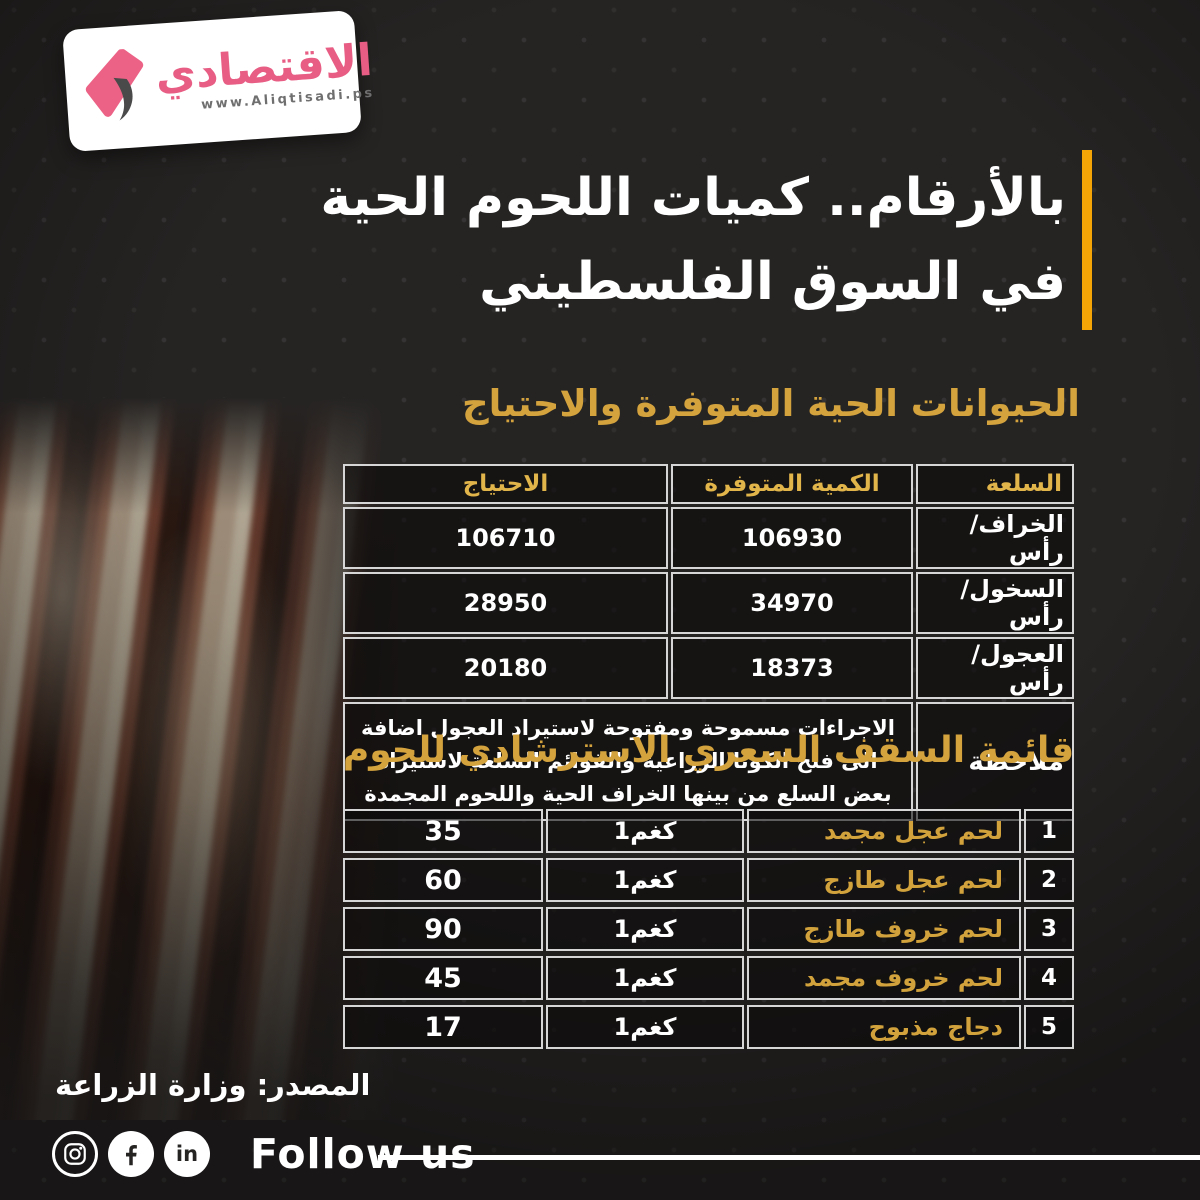 Image resolution: width=1200 pixels, height=1200 pixels. Describe the element at coordinates (505, 538) in the screenshot. I see `need-cell: 106710` at that location.